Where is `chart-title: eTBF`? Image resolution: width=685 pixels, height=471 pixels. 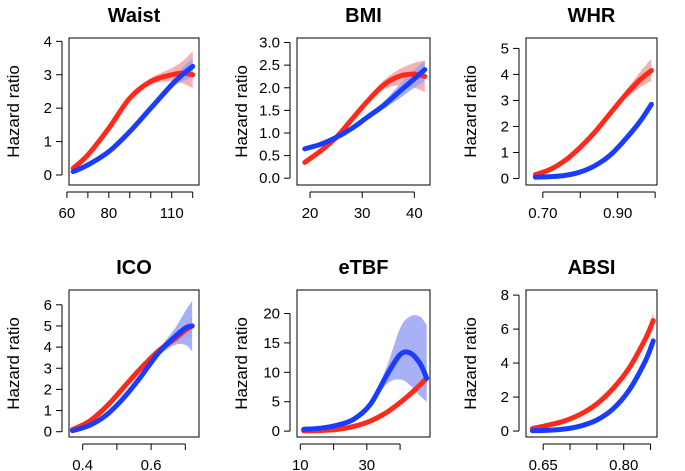
chart-title: eTBF is located at coordinates (364, 268).